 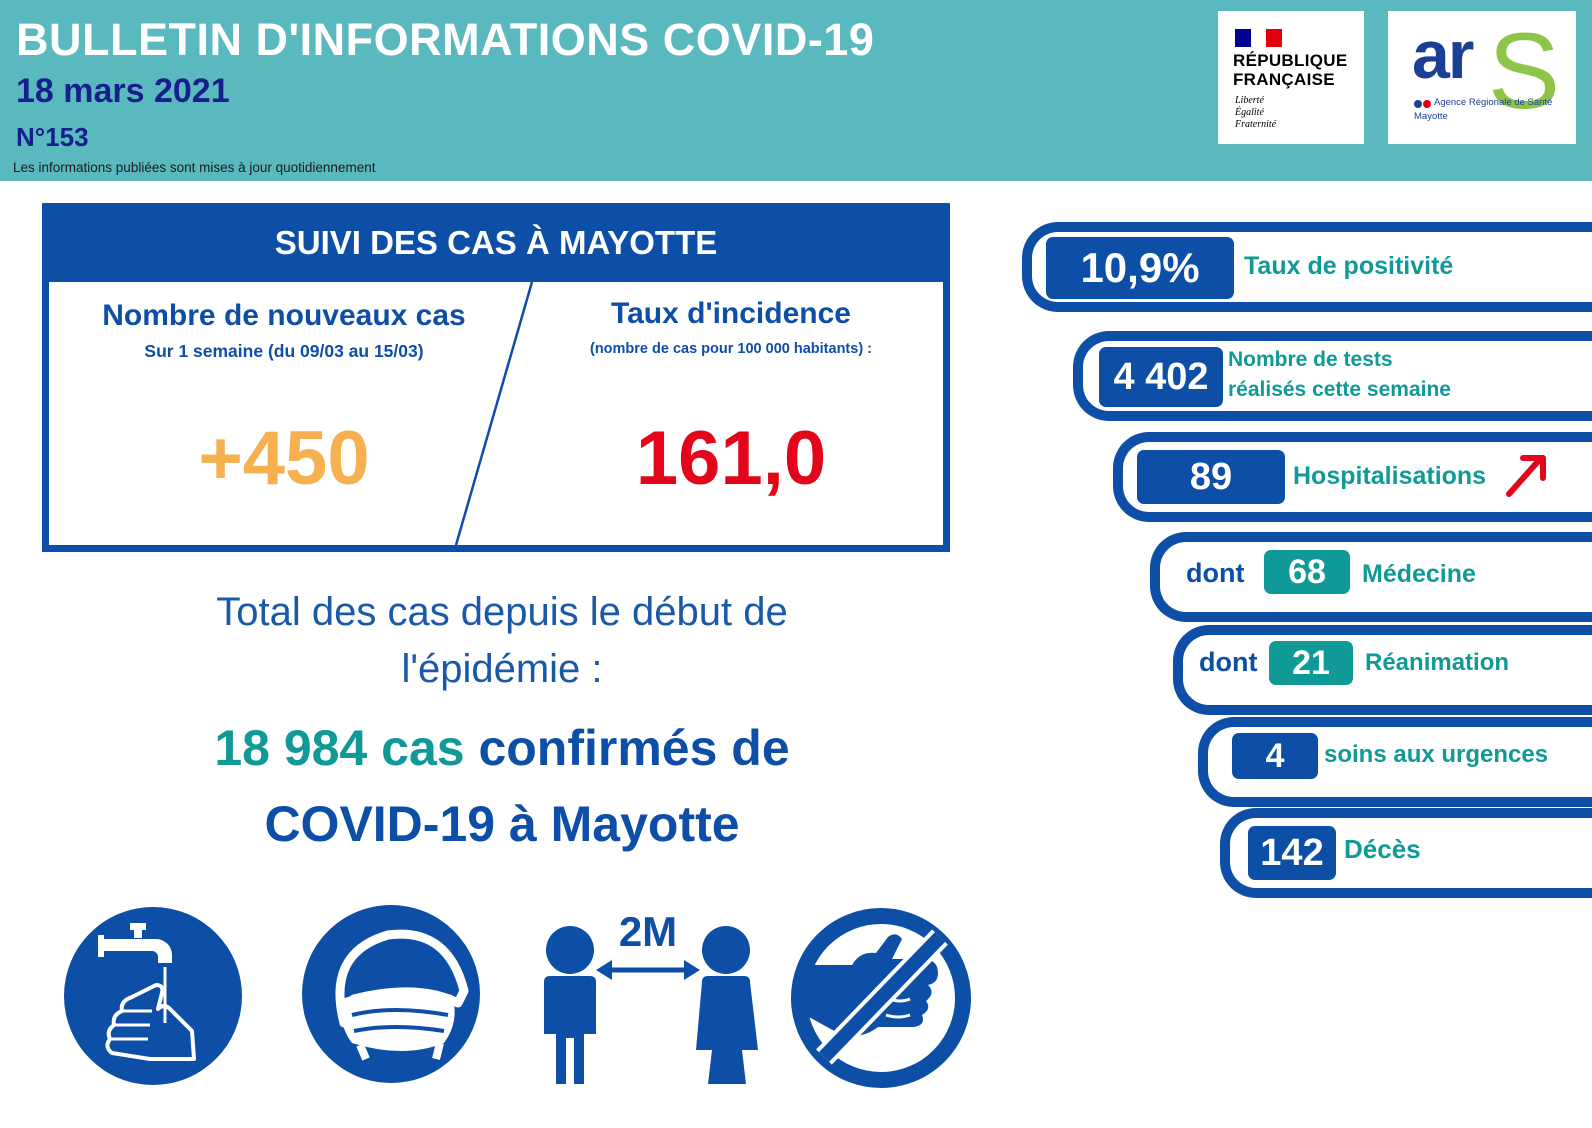 What do you see at coordinates (1436, 754) in the screenshot?
I see `urgences-label: soins aux urgences` at bounding box center [1436, 754].